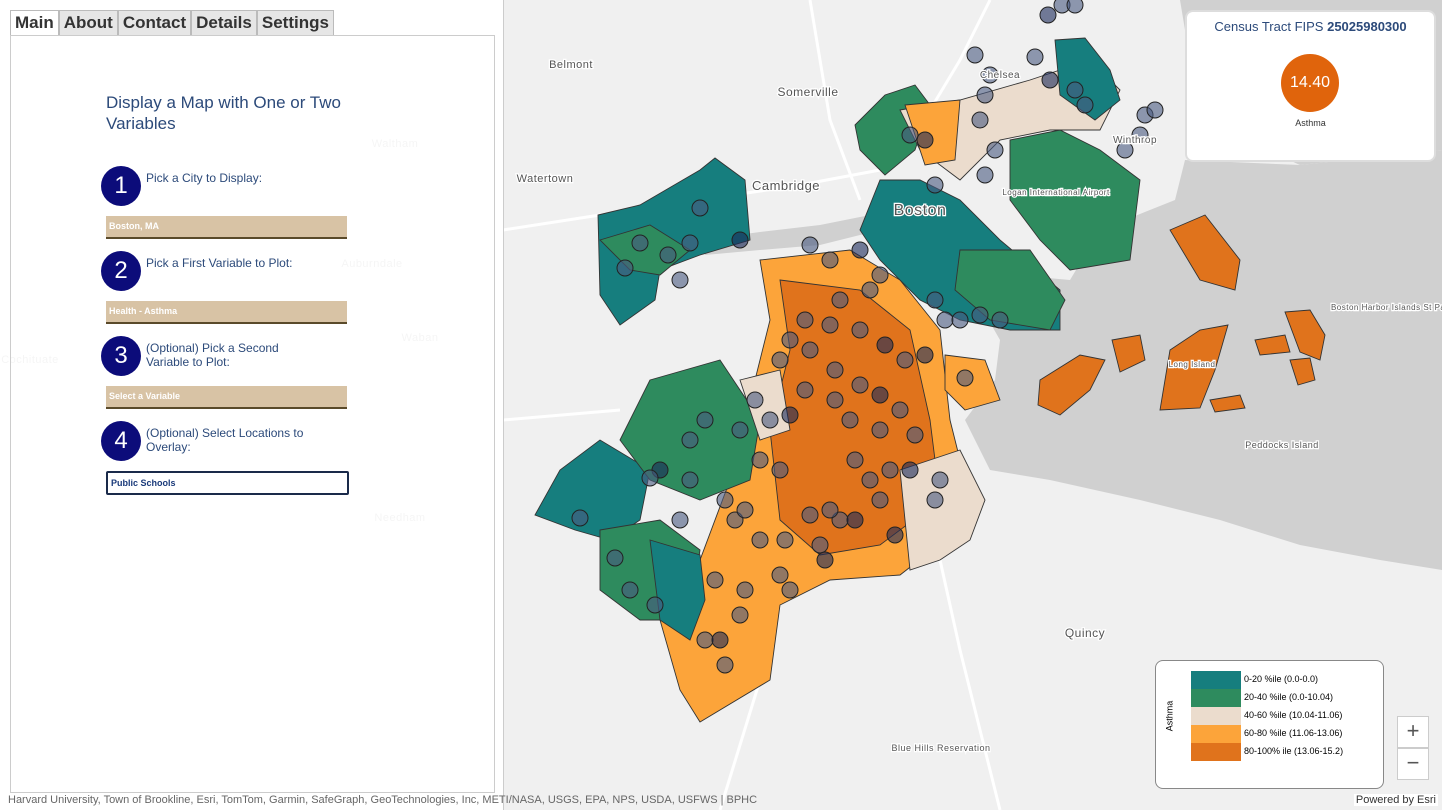 The height and width of the screenshot is (810, 1442). Describe the element at coordinates (34, 22) in the screenshot. I see `tab: Main` at that location.